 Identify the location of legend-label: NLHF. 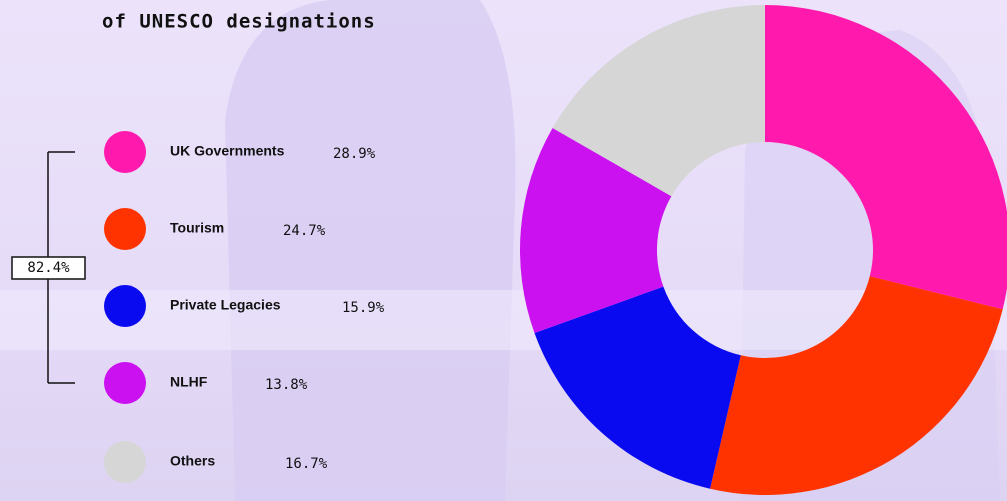
(189, 382).